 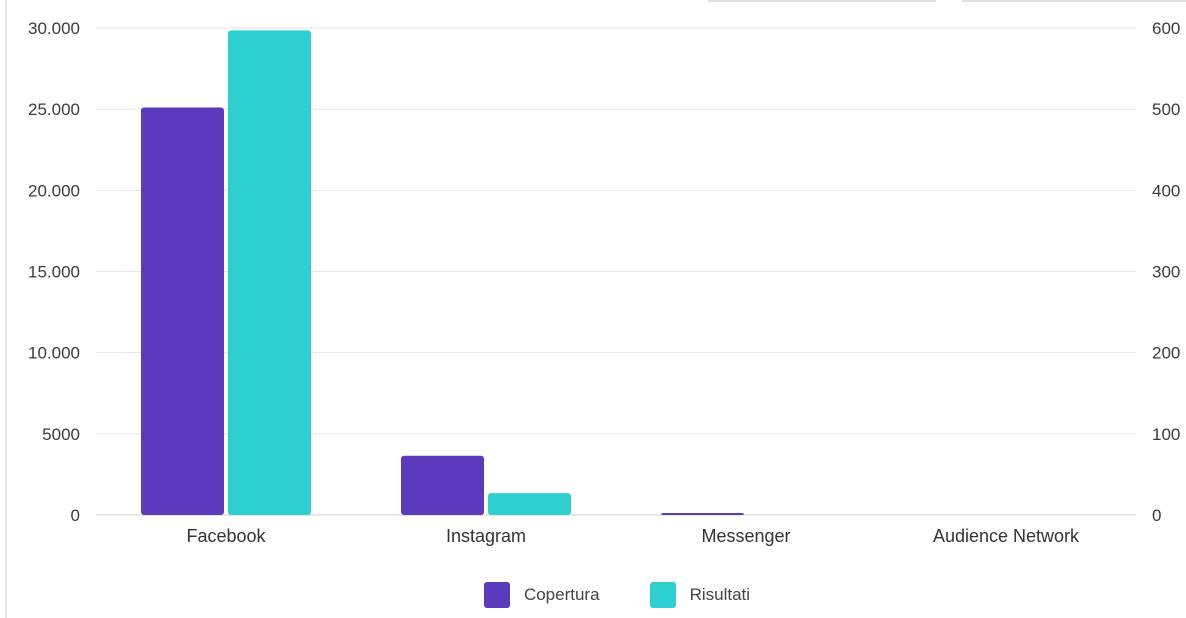 What do you see at coordinates (54, 190) in the screenshot?
I see `y-left-tick-label: 20.000` at bounding box center [54, 190].